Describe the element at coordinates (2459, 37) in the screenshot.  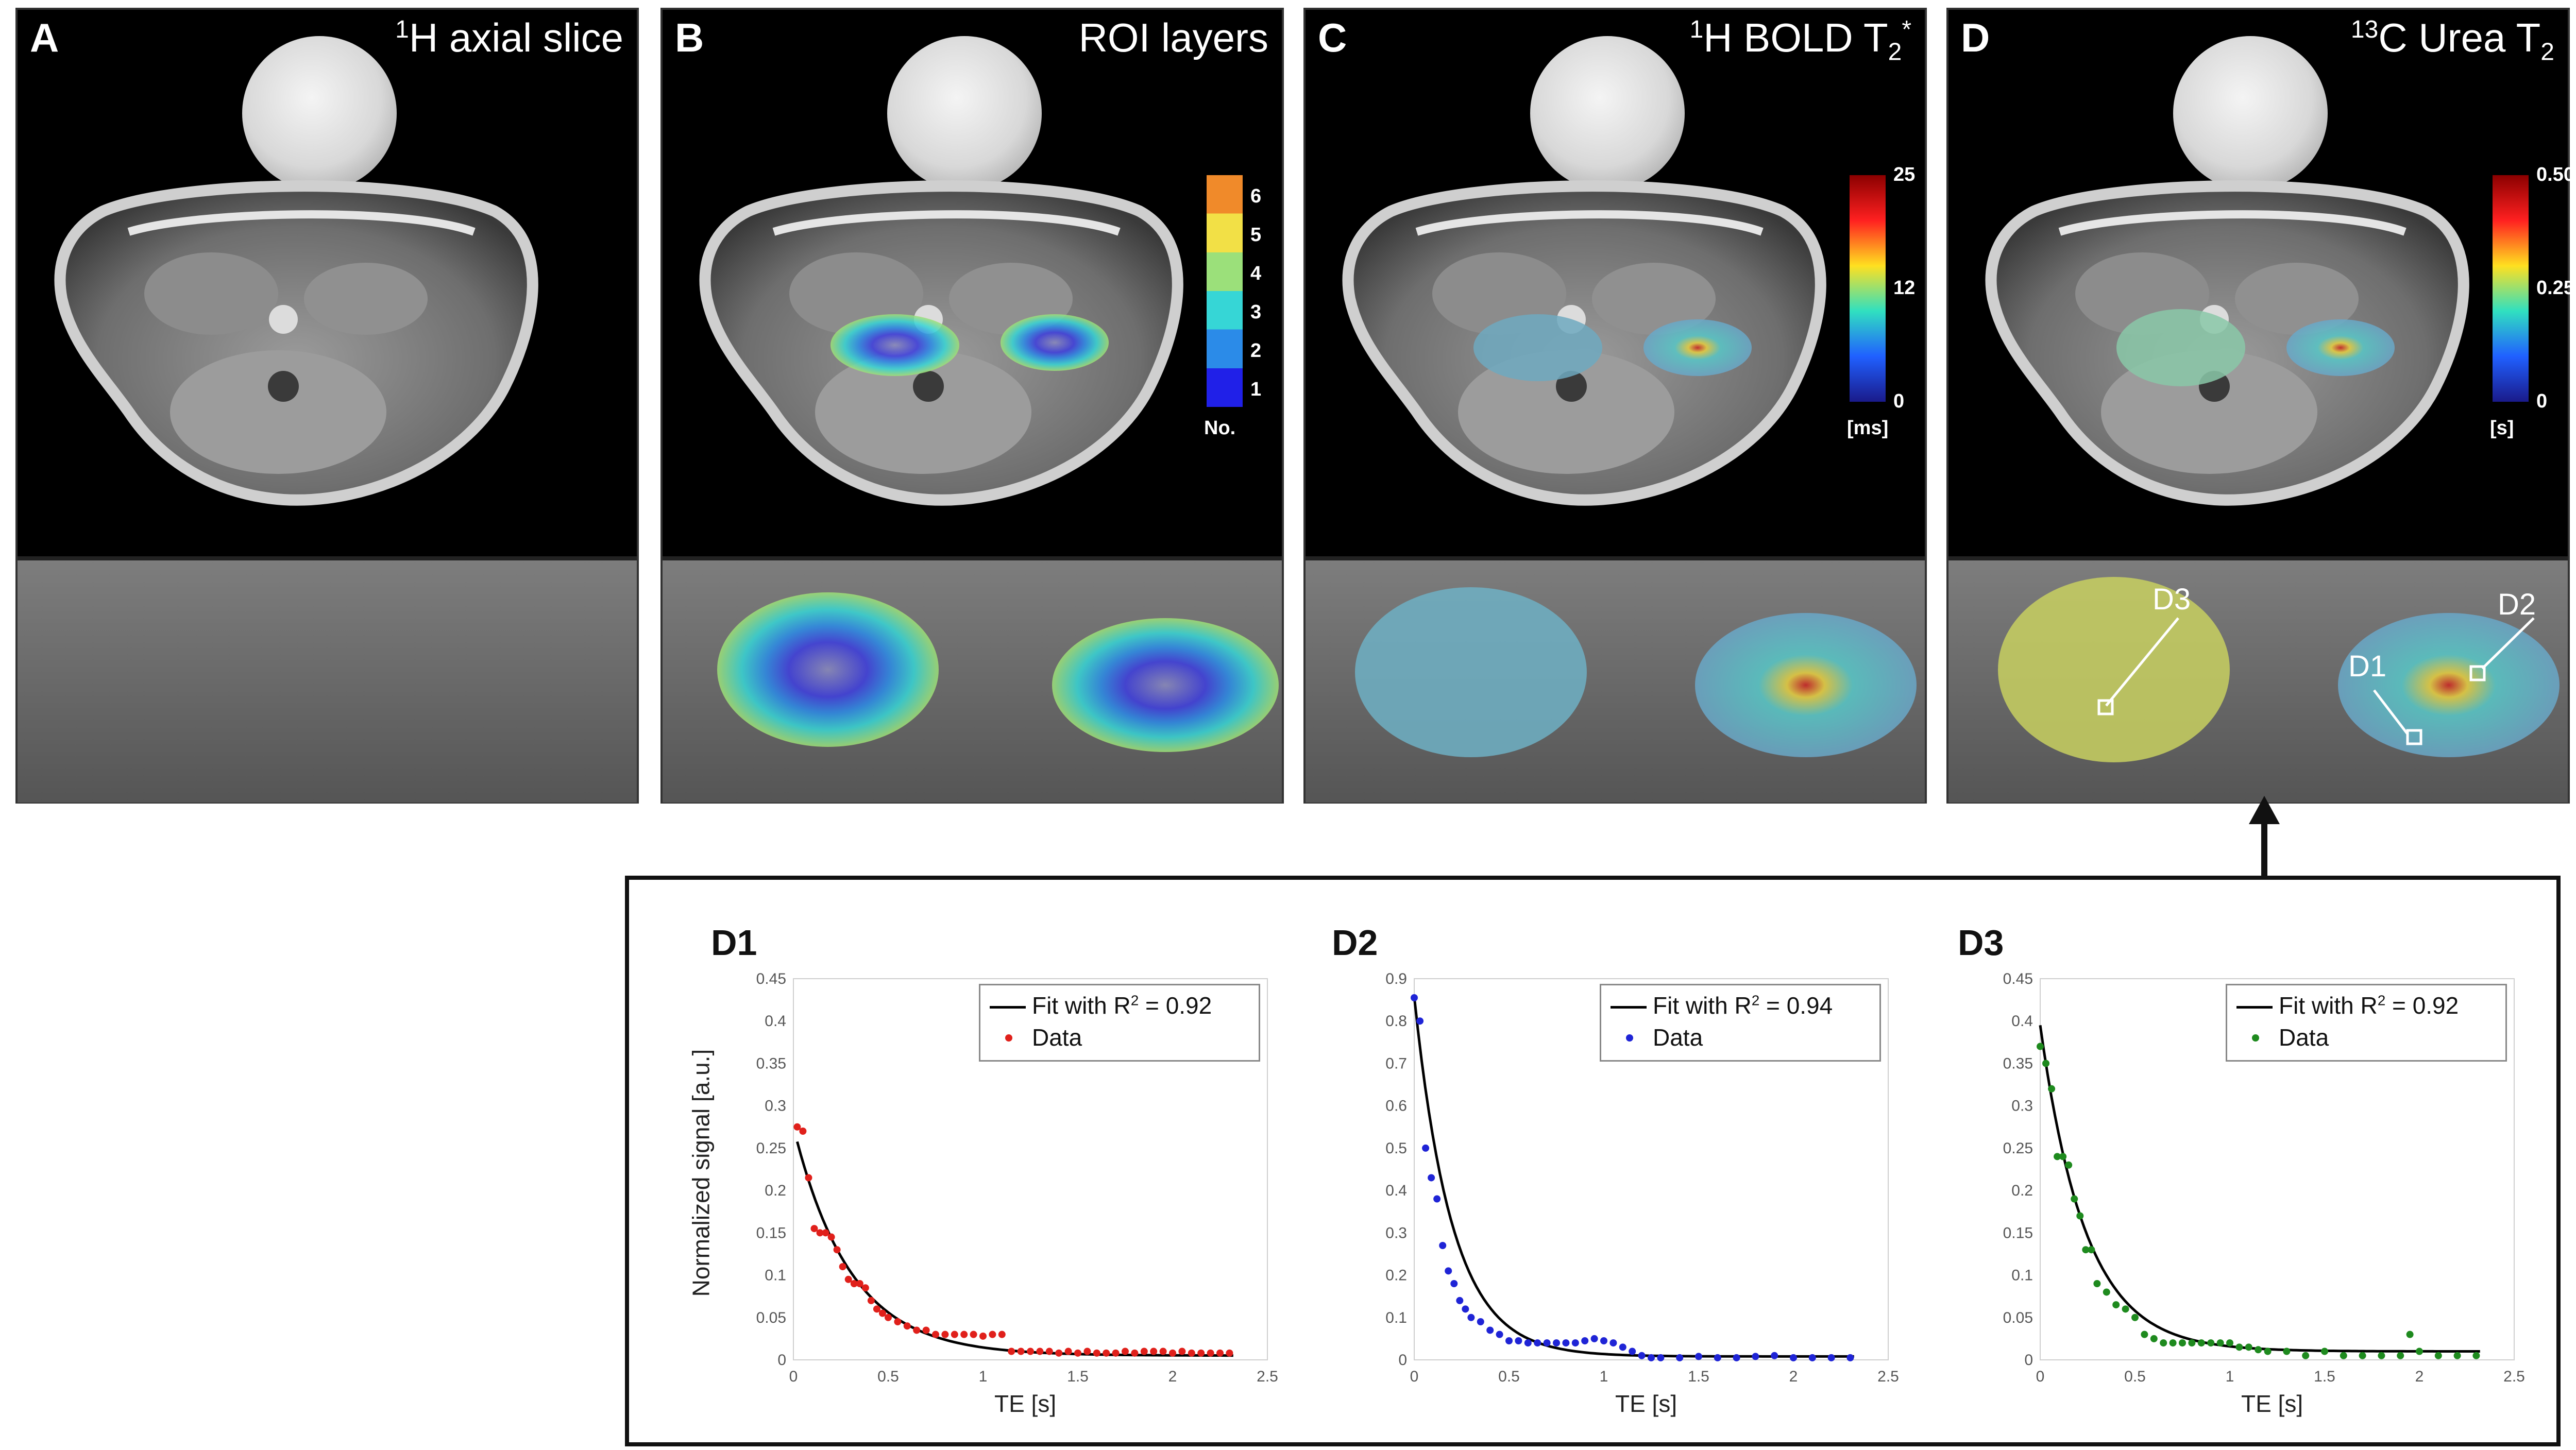
I see `title-main: C Urea T` at that location.